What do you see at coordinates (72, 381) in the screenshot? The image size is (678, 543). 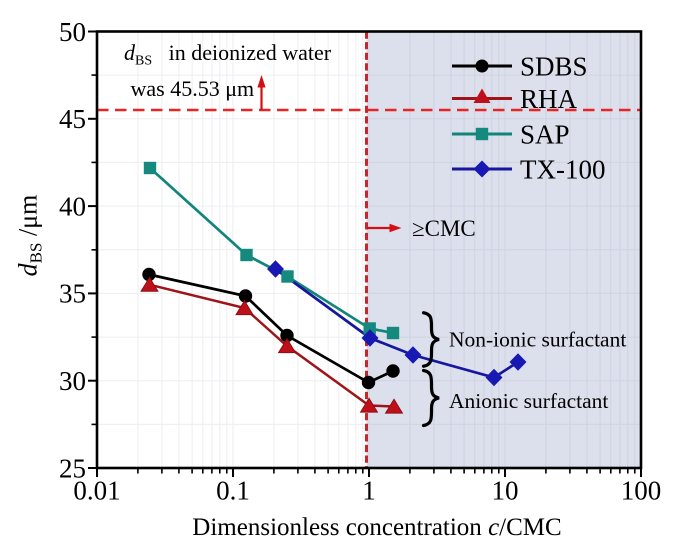 I see `svg-text: 30` at bounding box center [72, 381].